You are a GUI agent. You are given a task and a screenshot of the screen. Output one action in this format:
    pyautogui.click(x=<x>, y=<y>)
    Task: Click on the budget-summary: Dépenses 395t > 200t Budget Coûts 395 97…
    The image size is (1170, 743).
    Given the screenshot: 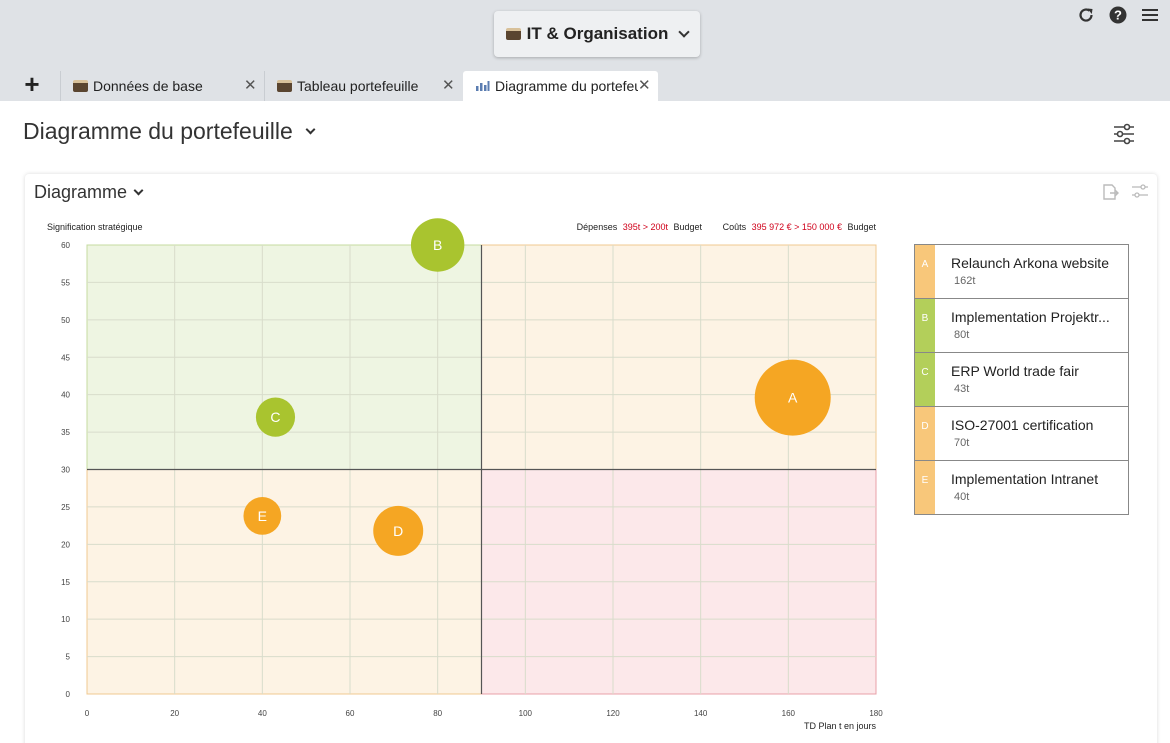 What is the action you would take?
    pyautogui.click(x=727, y=227)
    